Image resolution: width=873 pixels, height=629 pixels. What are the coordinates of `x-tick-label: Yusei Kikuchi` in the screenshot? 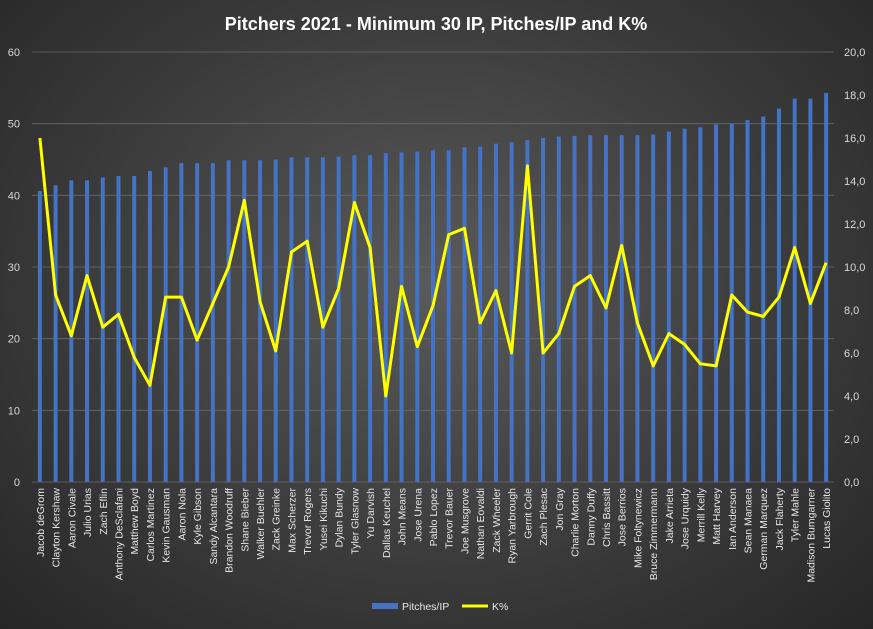 It's located at (324, 519).